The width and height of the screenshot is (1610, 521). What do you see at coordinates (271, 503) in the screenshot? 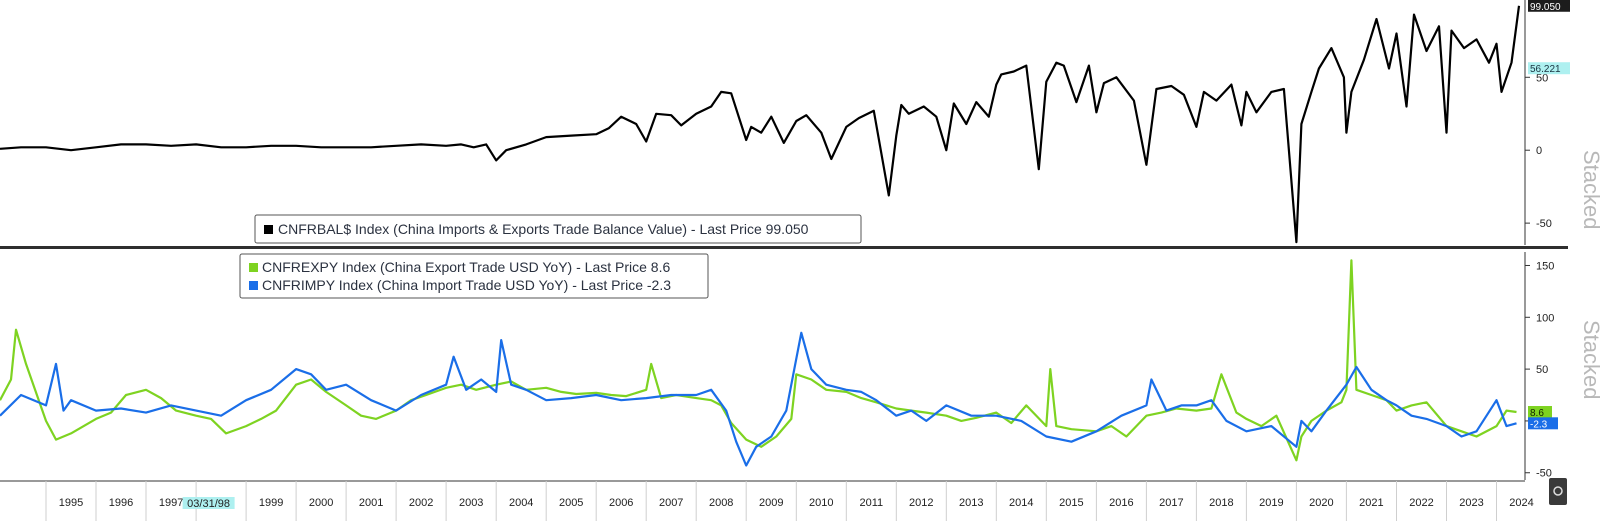
I see `x-tick-label: 1999` at bounding box center [271, 503].